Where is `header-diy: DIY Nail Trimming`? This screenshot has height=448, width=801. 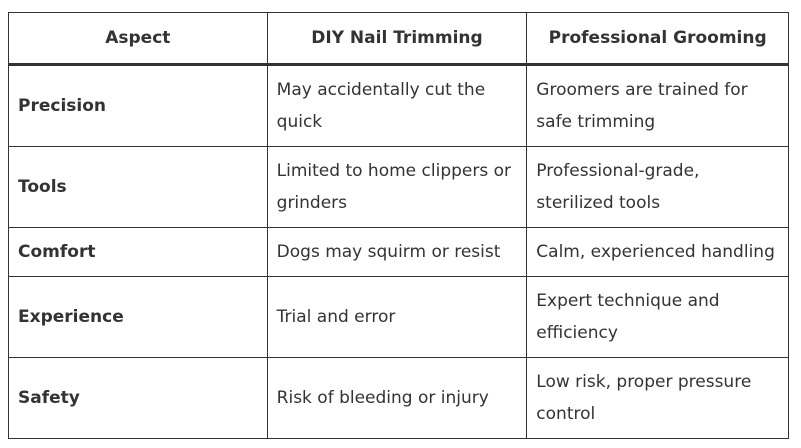 header-diy: DIY Nail Trimming is located at coordinates (397, 39).